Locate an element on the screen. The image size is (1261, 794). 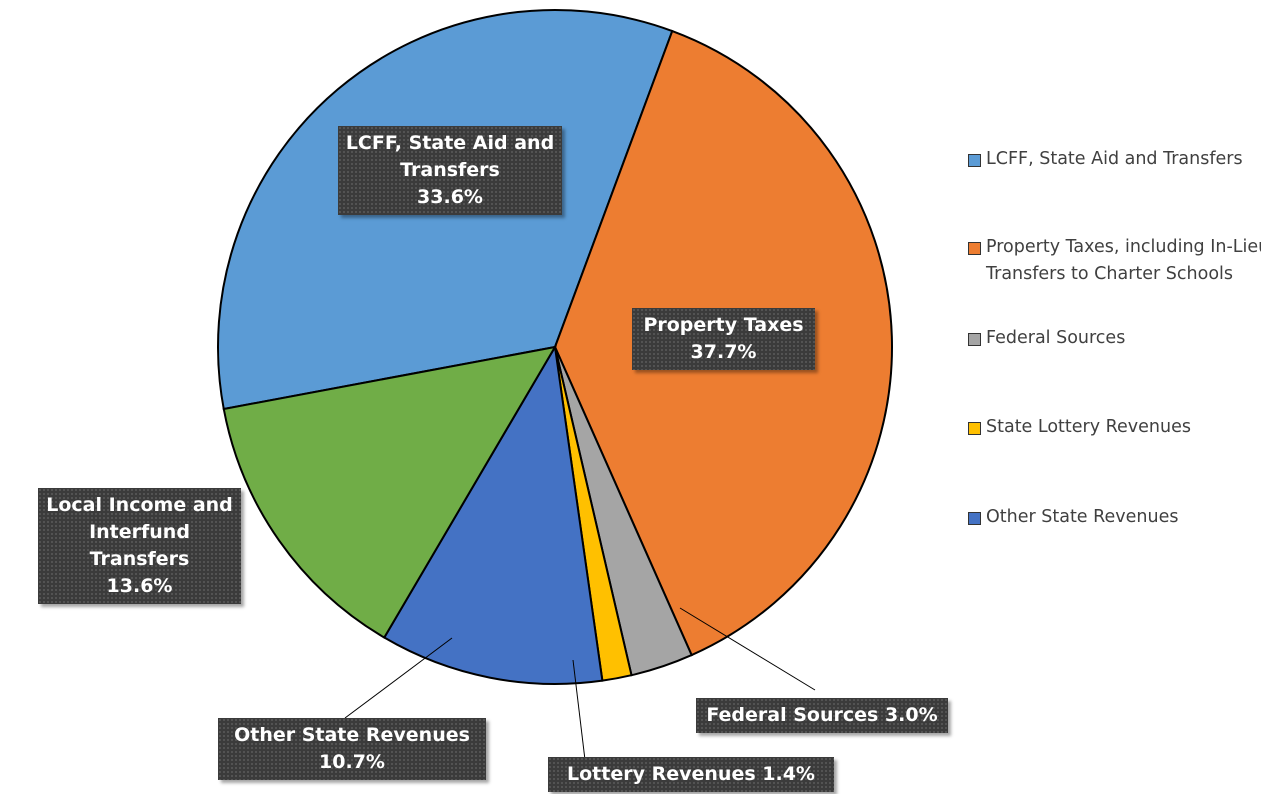
legend-label: LCFF, State Aid and Transfers is located at coordinates (1114, 159).